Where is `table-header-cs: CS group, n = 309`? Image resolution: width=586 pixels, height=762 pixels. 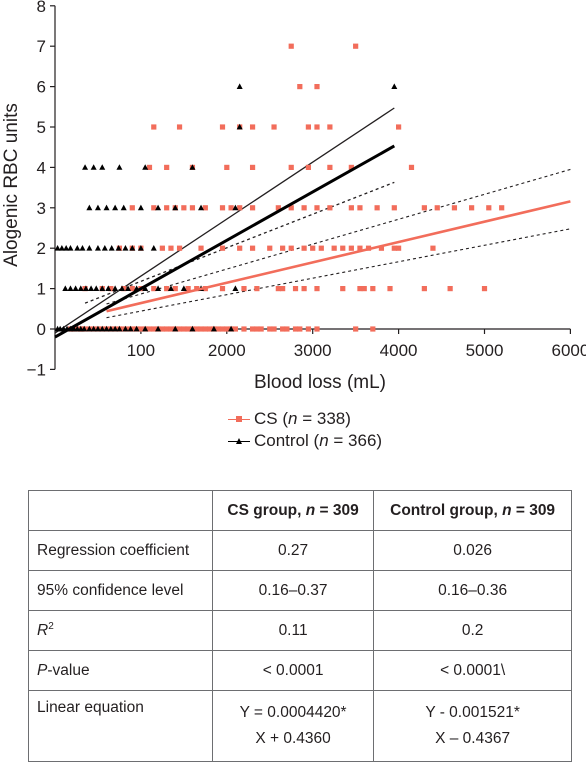
table-header-cs: CS group, n = 309 is located at coordinates (293, 510).